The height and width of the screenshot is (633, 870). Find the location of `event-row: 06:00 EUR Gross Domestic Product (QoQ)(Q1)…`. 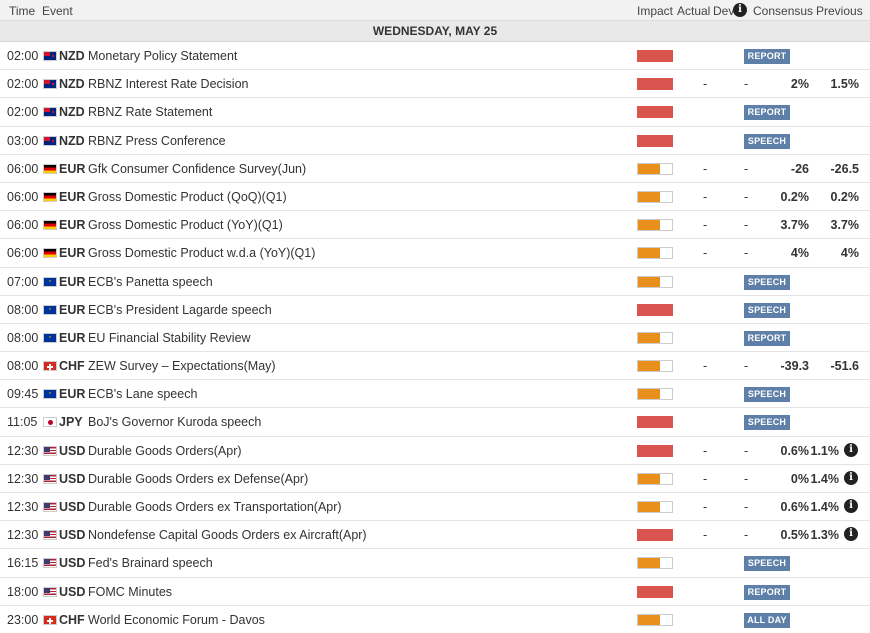

event-row: 06:00 EUR Gross Domestic Product (QoQ)(Q1)… is located at coordinates (435, 197).